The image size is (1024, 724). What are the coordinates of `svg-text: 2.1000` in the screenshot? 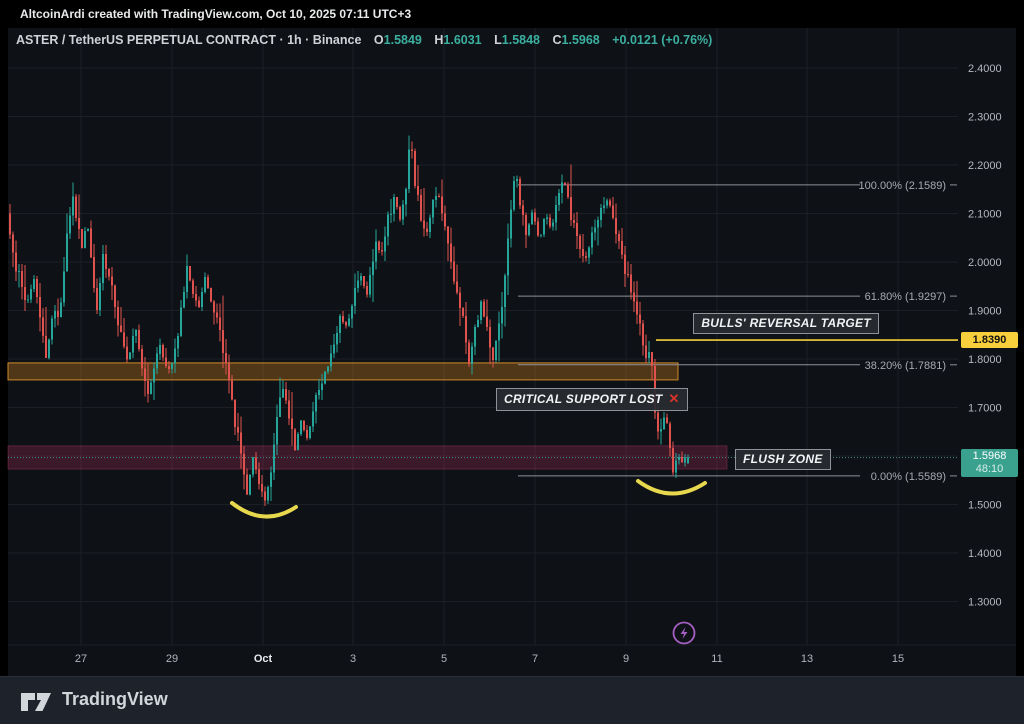 It's located at (985, 215).